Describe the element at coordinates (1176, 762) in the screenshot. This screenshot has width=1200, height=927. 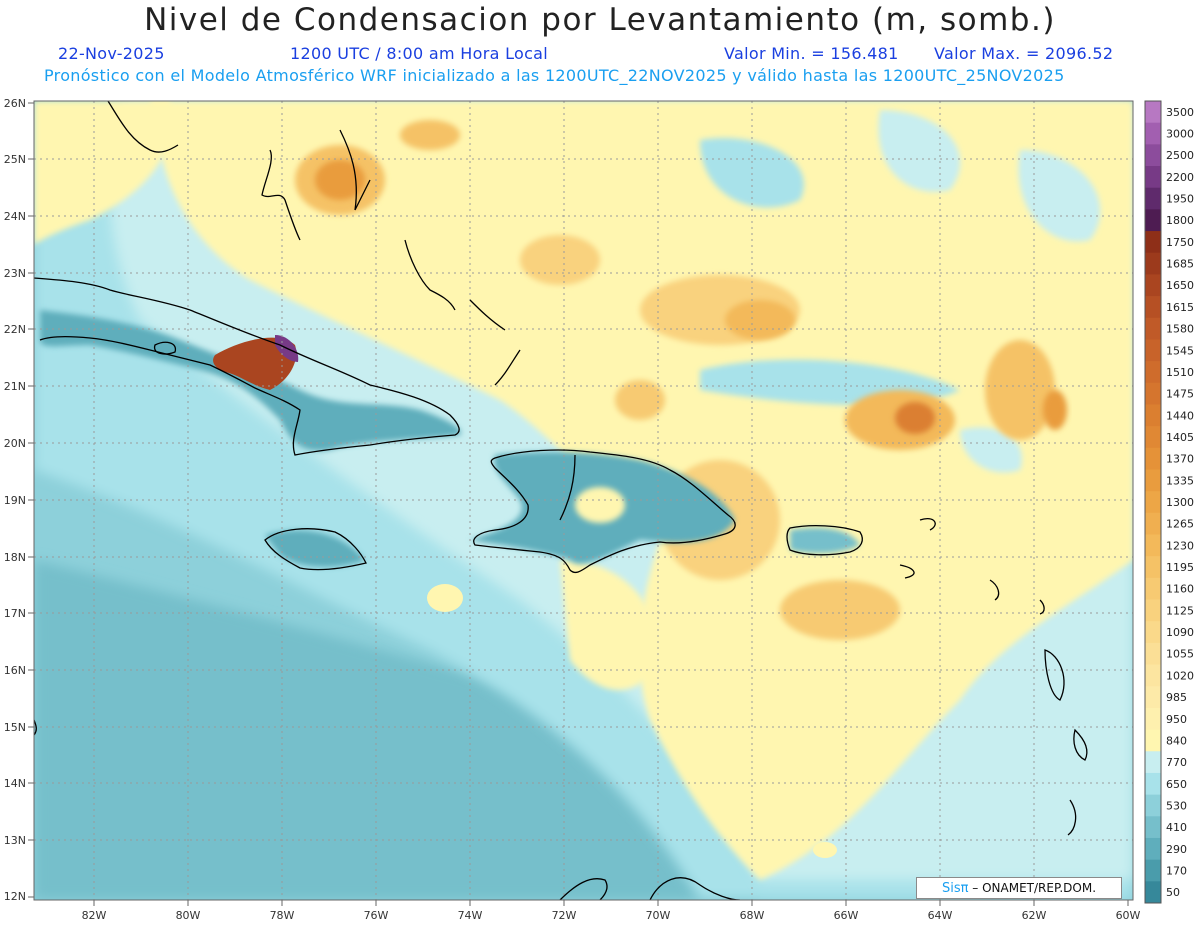
I see `colorbar-label: 770` at that location.